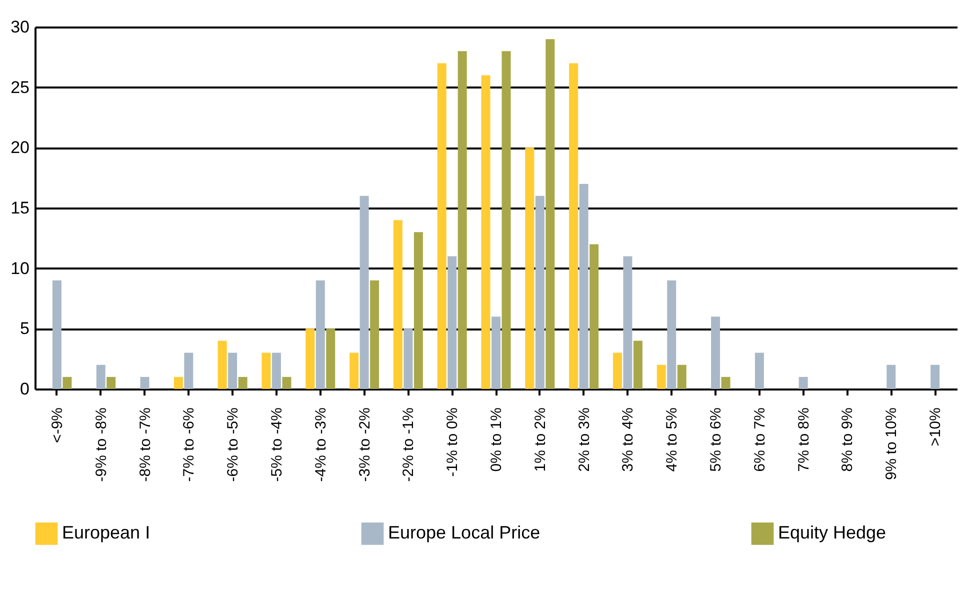 This screenshot has width=979, height=590. What do you see at coordinates (57, 425) in the screenshot?
I see `x-tick-label: <-9%` at bounding box center [57, 425].